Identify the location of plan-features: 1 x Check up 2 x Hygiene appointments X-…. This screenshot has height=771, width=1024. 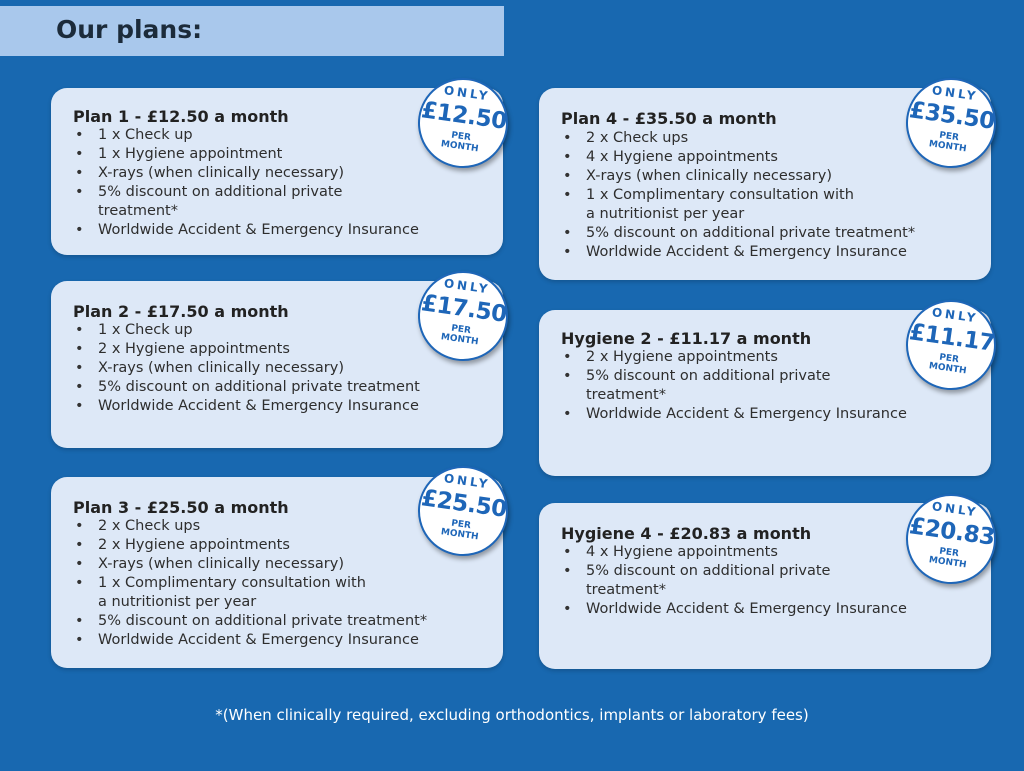
(246, 368).